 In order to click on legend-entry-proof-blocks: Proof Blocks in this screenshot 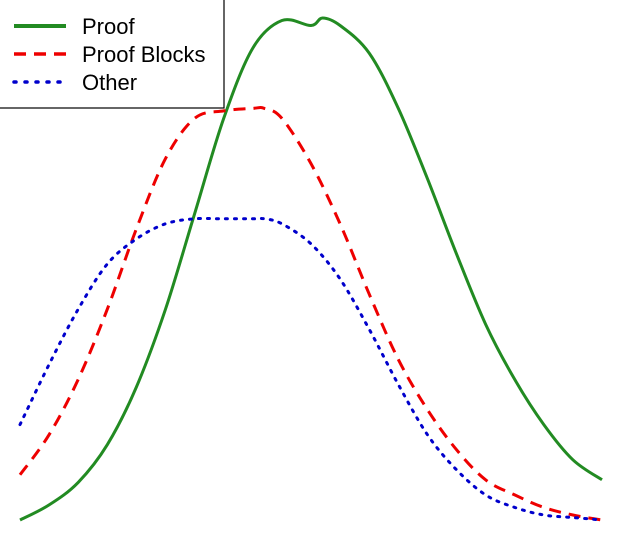, I will do `click(110, 54)`.